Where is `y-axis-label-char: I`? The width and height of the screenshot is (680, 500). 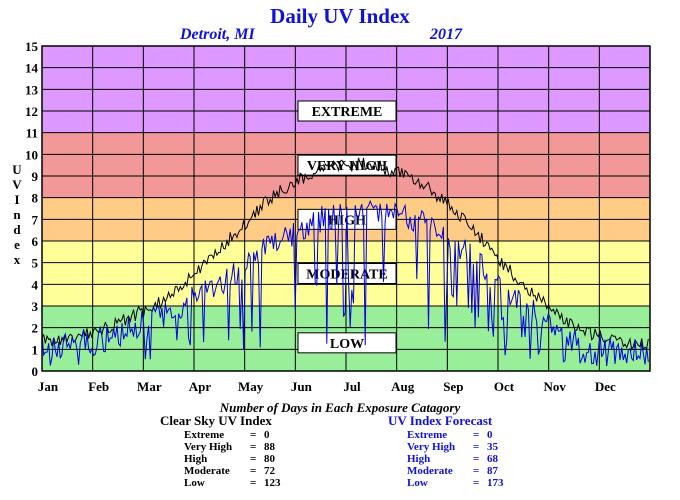
y-axis-label-char: I is located at coordinates (17, 199).